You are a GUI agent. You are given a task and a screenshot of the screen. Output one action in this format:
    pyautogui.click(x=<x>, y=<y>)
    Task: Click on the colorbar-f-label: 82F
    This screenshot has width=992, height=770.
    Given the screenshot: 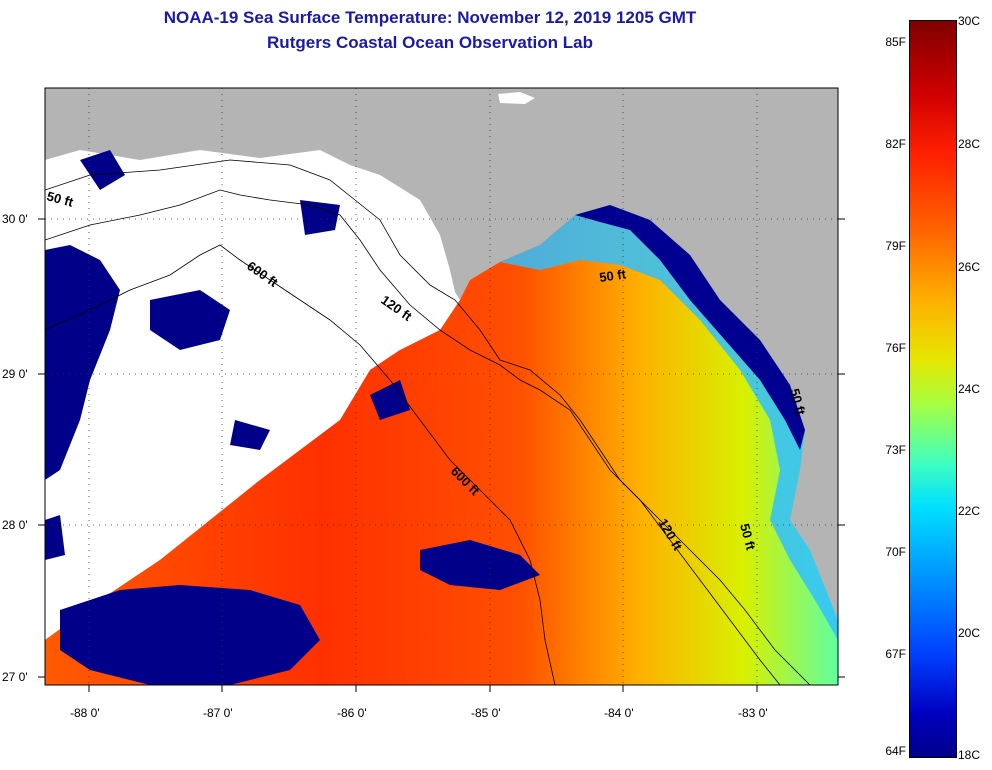 What is the action you would take?
    pyautogui.click(x=895, y=144)
    